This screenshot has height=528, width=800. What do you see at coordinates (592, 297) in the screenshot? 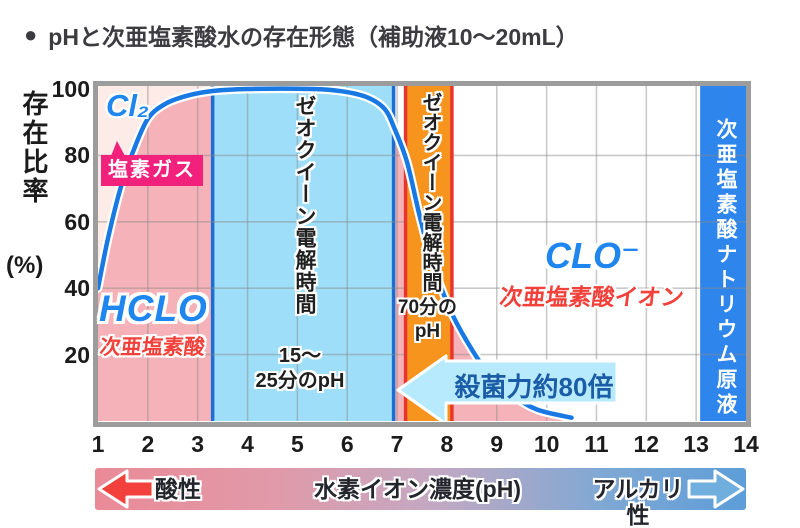
I see `clo-name-label: 次亜塩素酸イオン` at bounding box center [592, 297].